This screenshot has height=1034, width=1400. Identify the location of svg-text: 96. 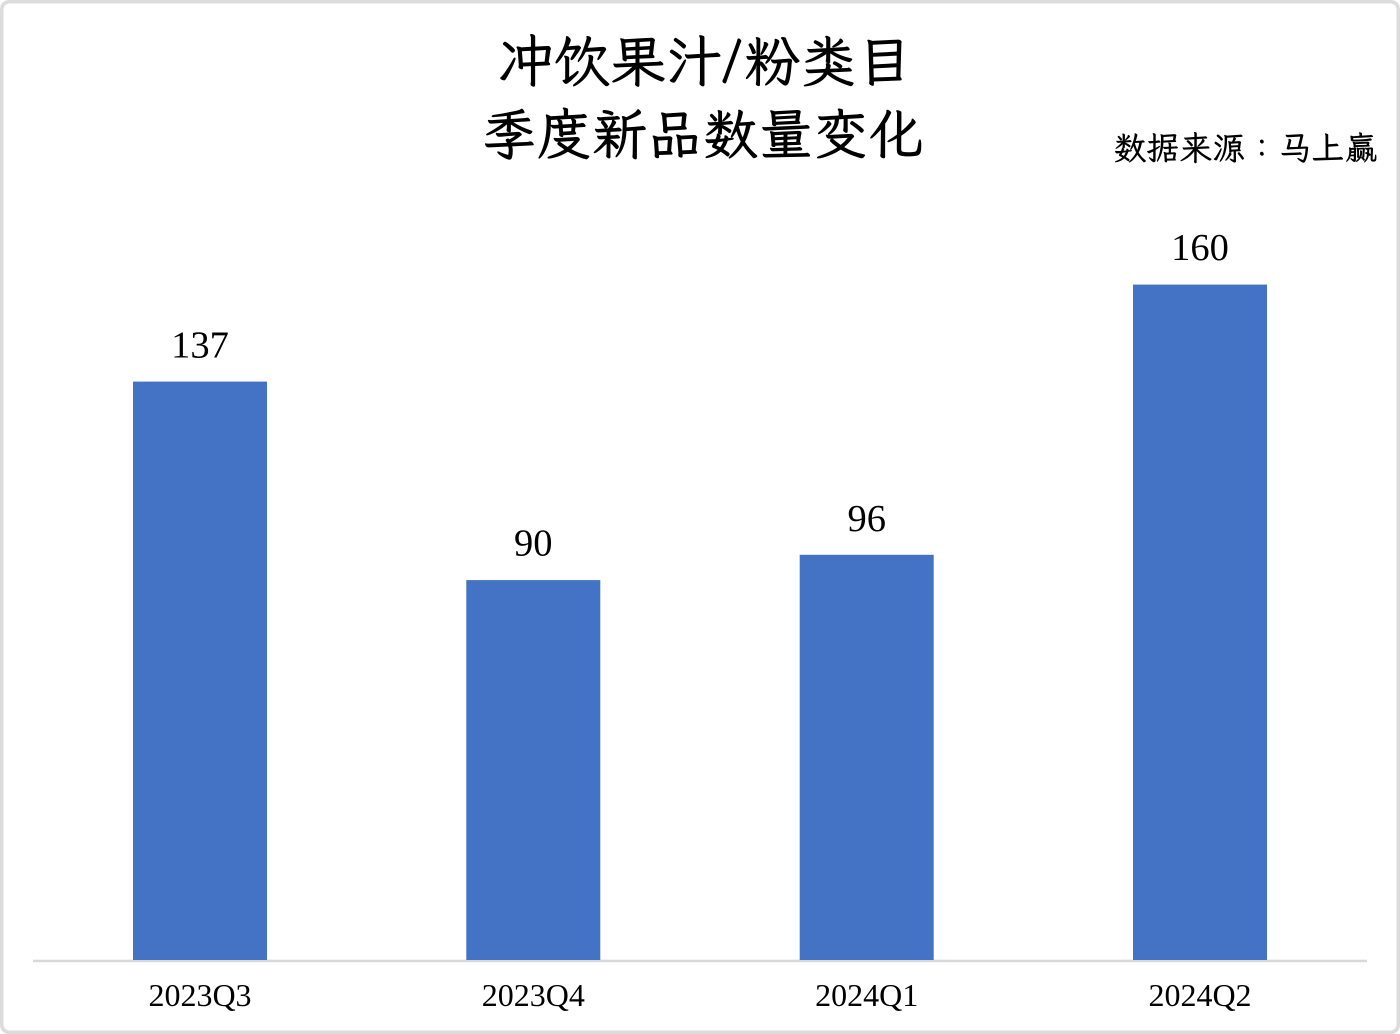
(866, 519).